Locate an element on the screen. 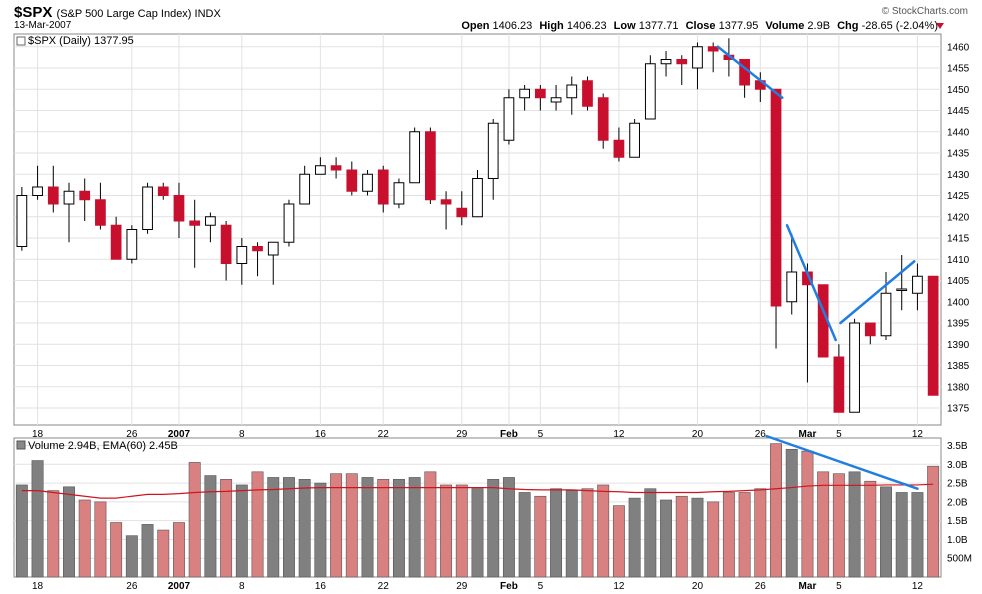 The width and height of the screenshot is (982, 594). ticker-symbol: $SPX (S&P 500 Large Cap Index) INDX is located at coordinates (117, 12).